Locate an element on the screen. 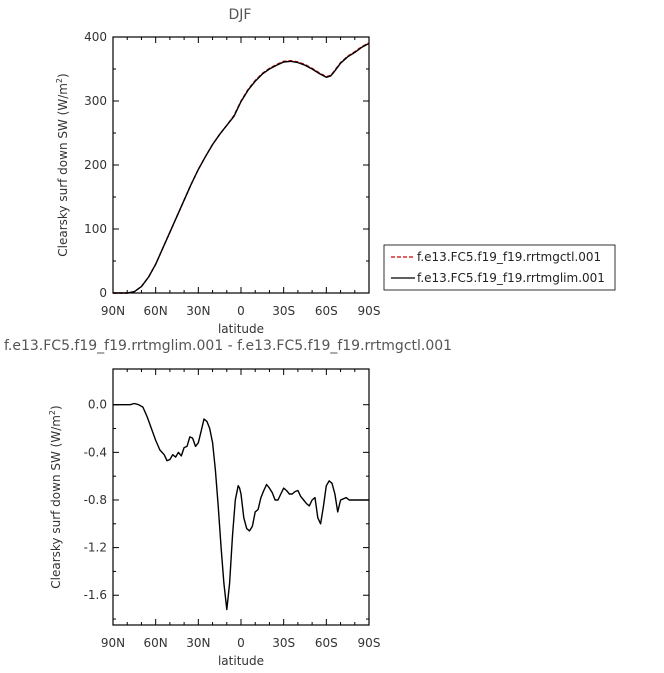  bottom-y-tick-label: 0.0 is located at coordinates (97, 405).